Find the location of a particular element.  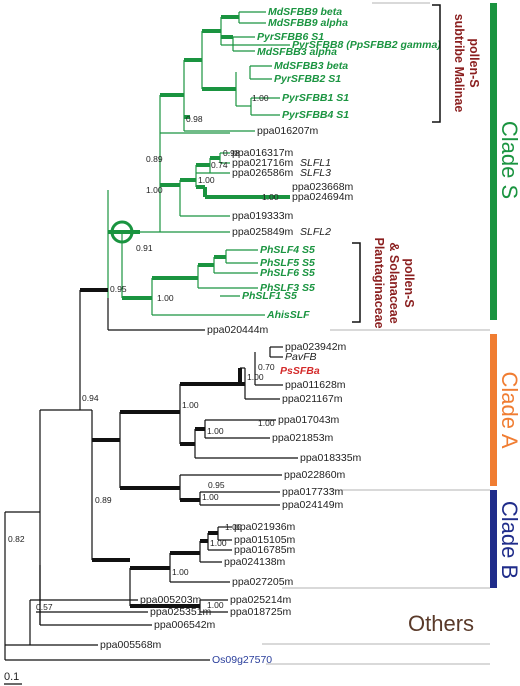

leaf-label: ppa017043m is located at coordinates (309, 420).